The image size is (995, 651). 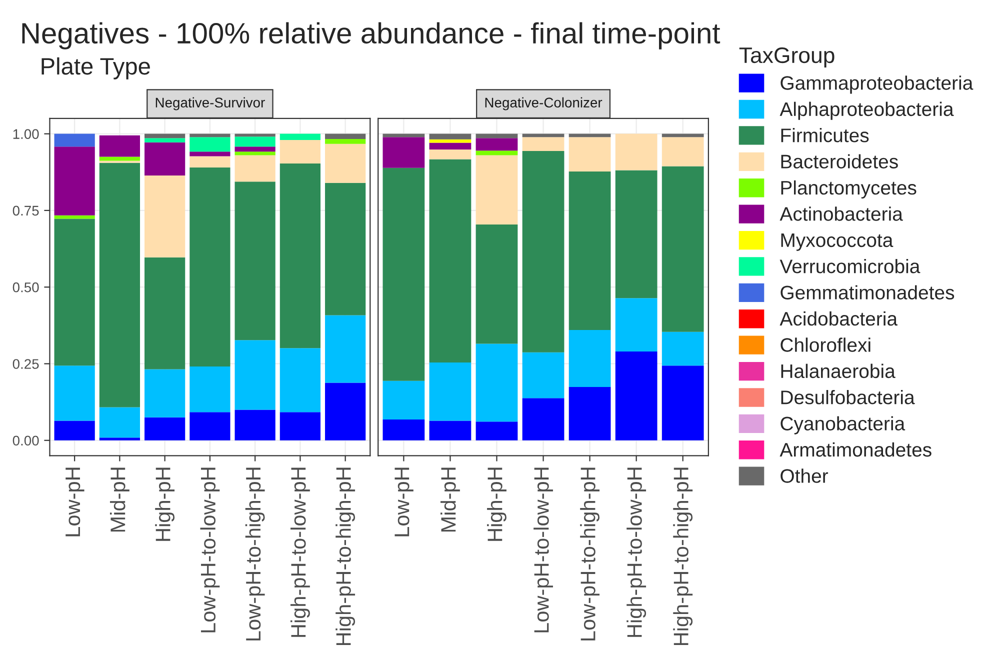 I want to click on legend-label: Chloroflexi, so click(x=825, y=345).